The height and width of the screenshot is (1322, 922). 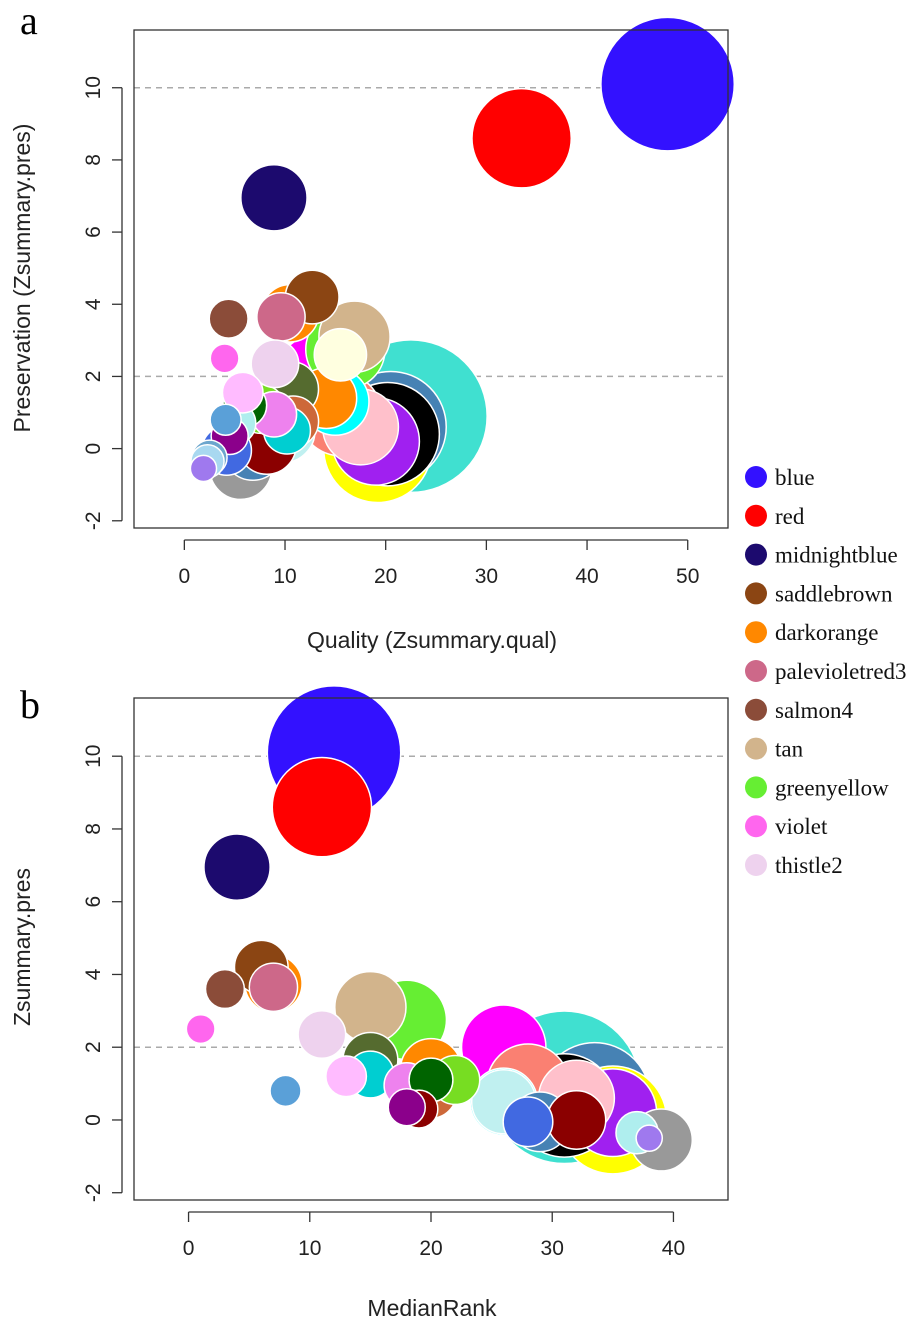 I want to click on bubble-darkmagenta, so click(x=407, y=1107).